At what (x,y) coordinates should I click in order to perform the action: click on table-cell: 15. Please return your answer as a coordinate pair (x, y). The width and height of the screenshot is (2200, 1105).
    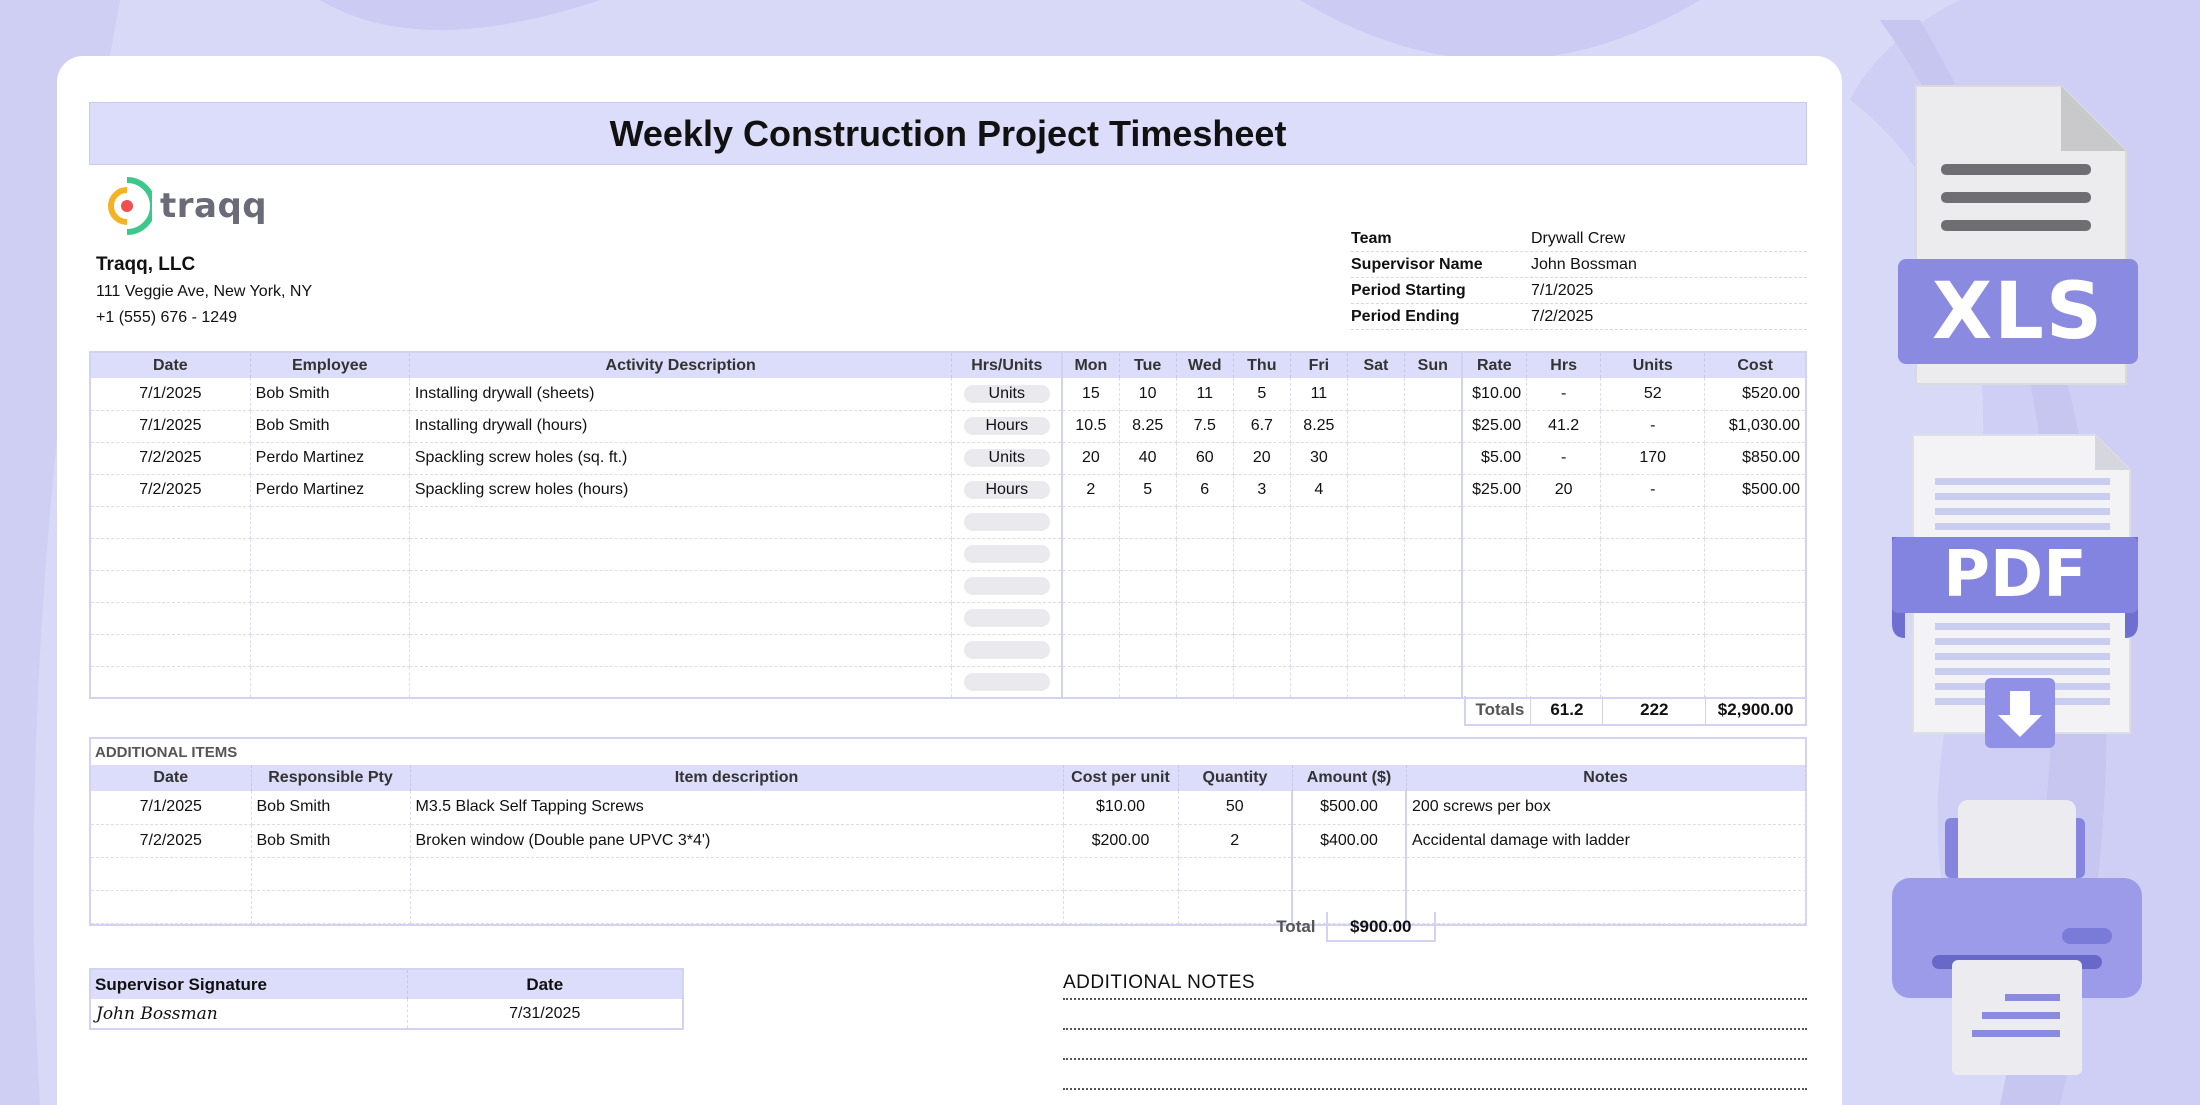
    Looking at the image, I should click on (1090, 394).